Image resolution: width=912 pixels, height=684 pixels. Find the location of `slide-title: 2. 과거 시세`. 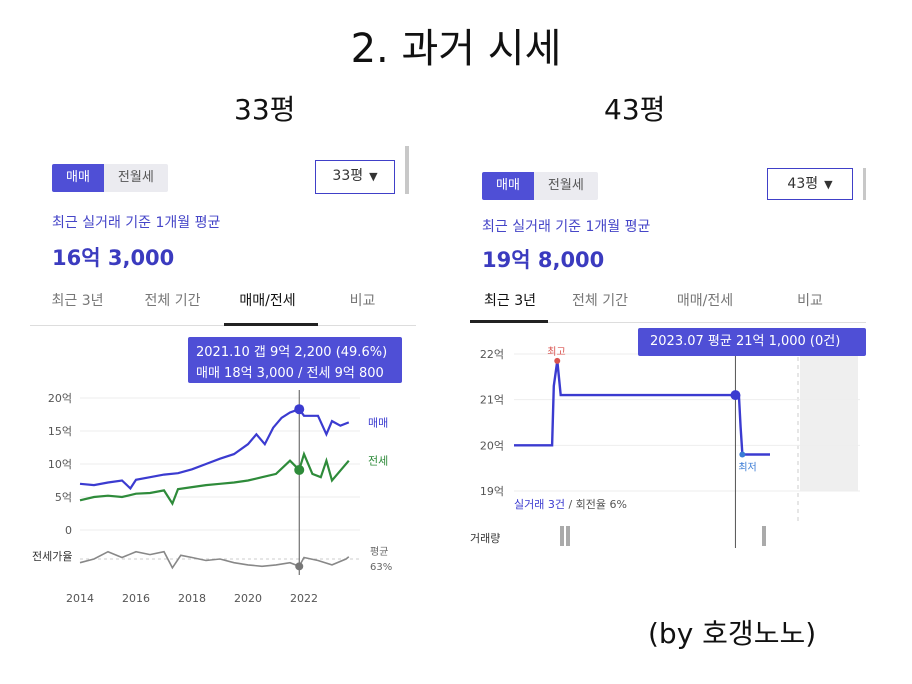

slide-title: 2. 과거 시세 is located at coordinates (456, 49).